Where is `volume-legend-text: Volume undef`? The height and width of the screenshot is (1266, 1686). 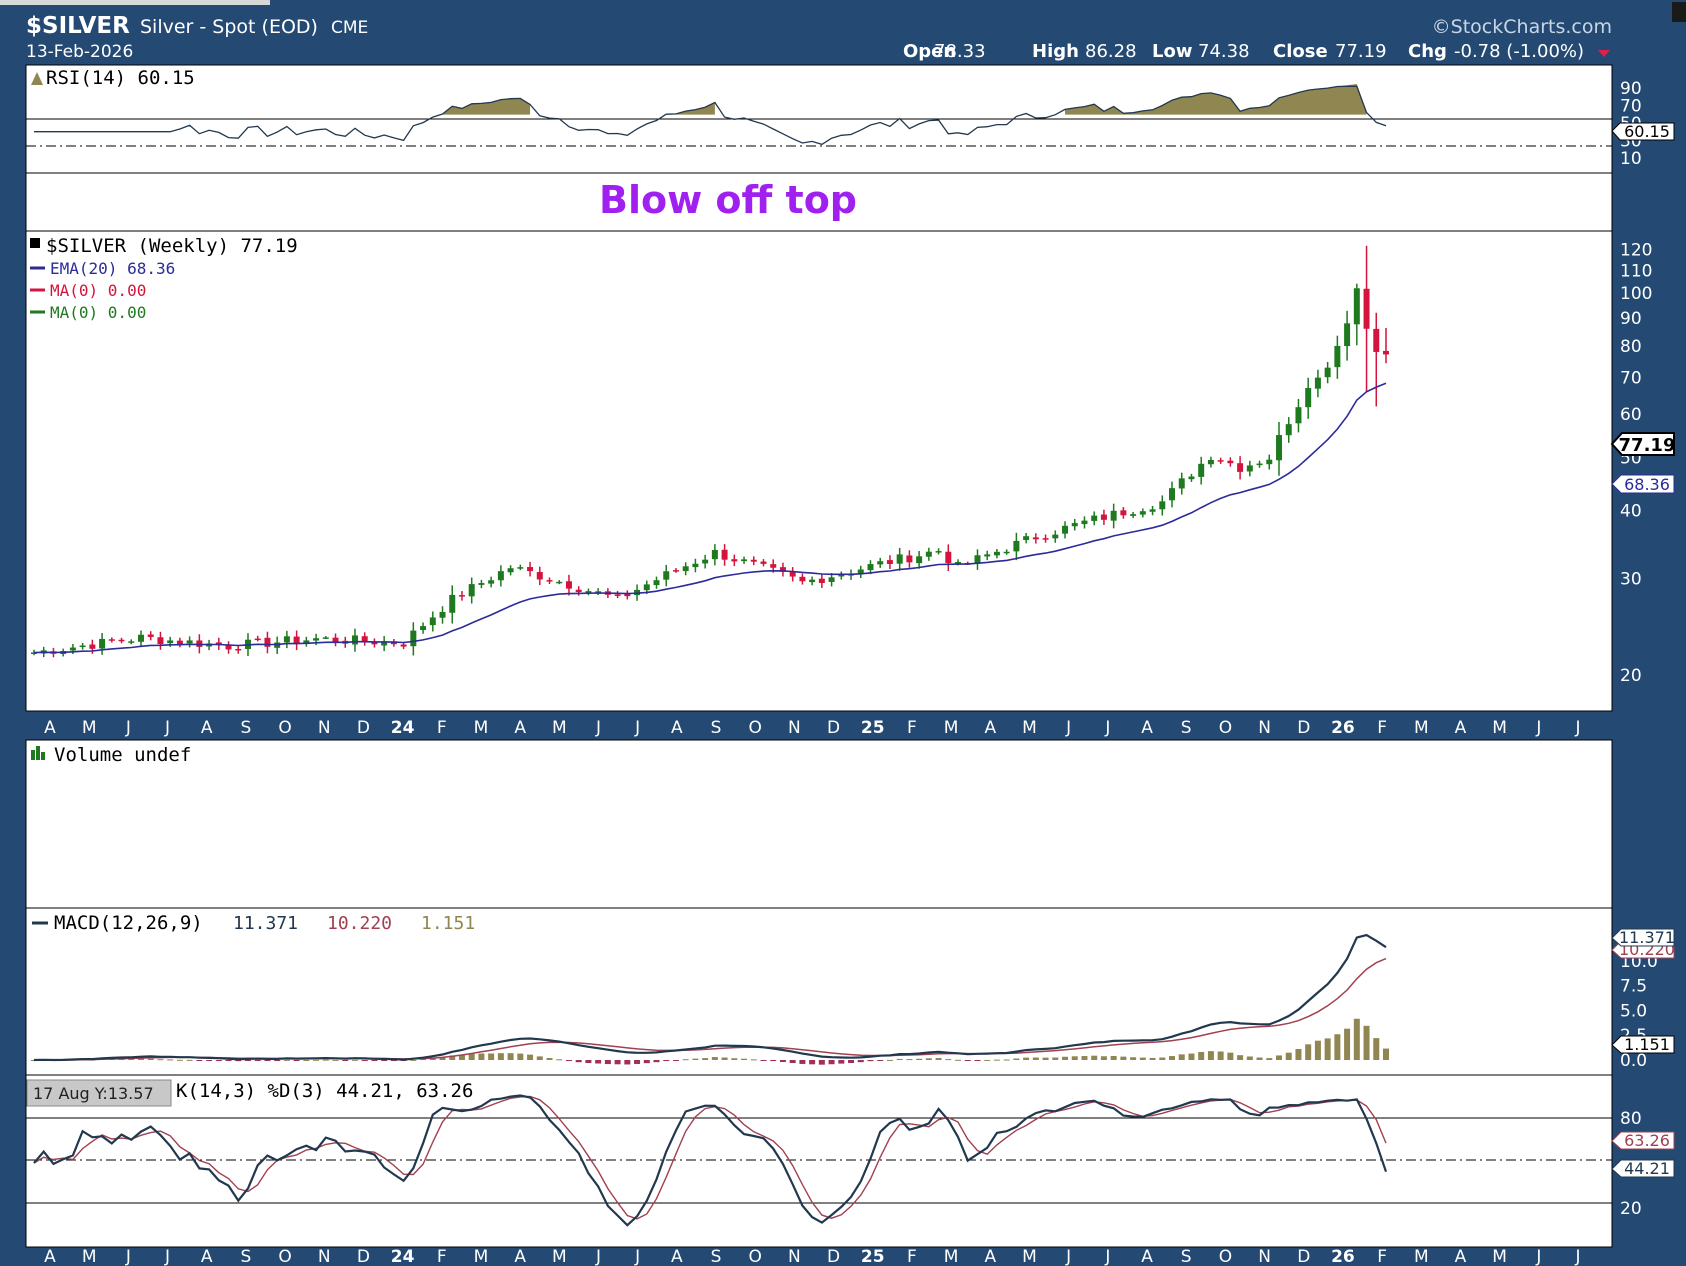 volume-legend-text: Volume undef is located at coordinates (122, 755).